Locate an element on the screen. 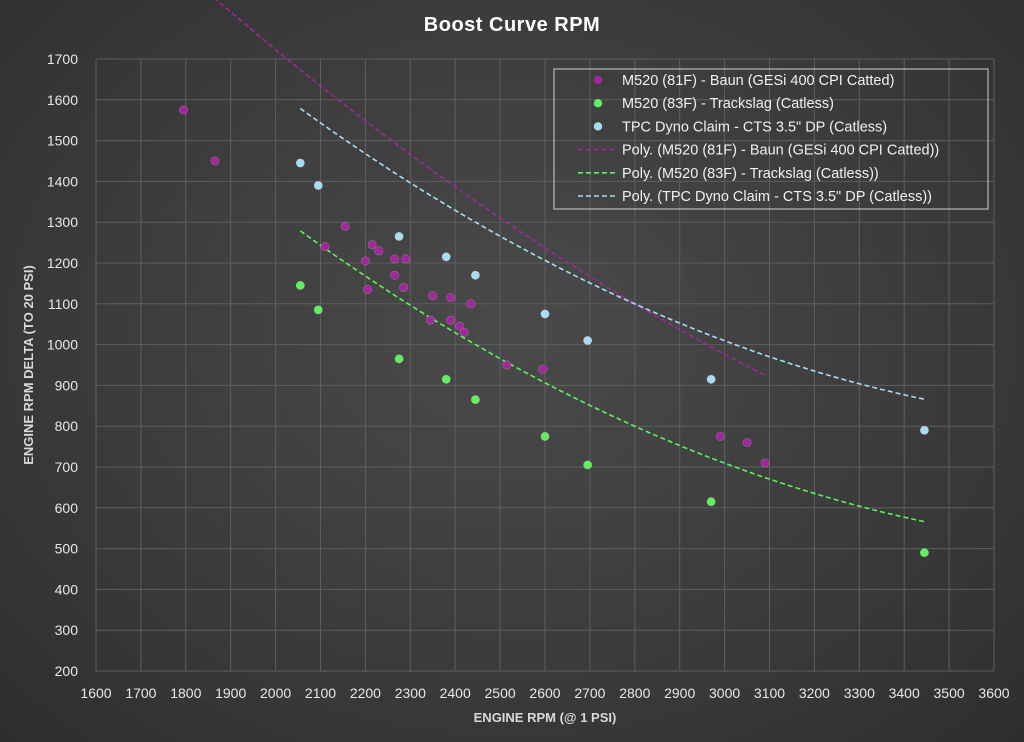  x-tick-label: 1800 is located at coordinates (185, 693).